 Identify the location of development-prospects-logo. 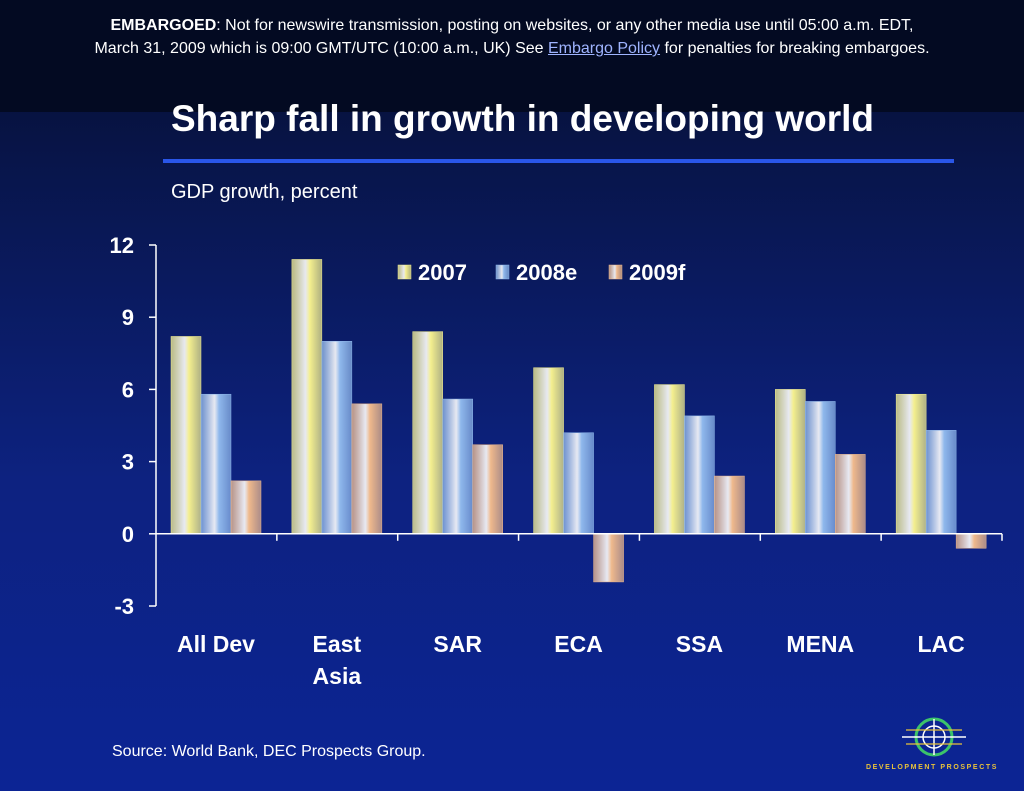
(934, 737).